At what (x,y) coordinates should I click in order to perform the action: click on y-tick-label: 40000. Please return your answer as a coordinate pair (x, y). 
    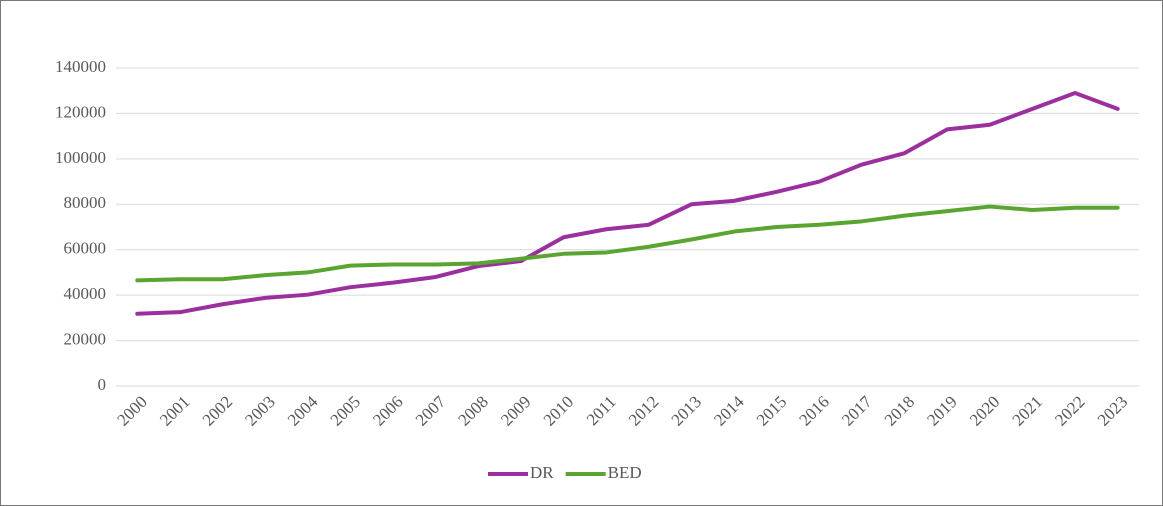
    Looking at the image, I should click on (85, 293).